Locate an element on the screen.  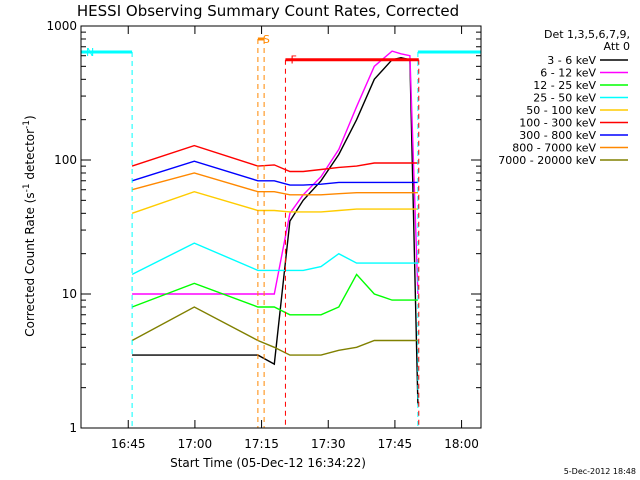
legend-header-line1: Det 1,3,5,6,7,9, is located at coordinates (587, 34).